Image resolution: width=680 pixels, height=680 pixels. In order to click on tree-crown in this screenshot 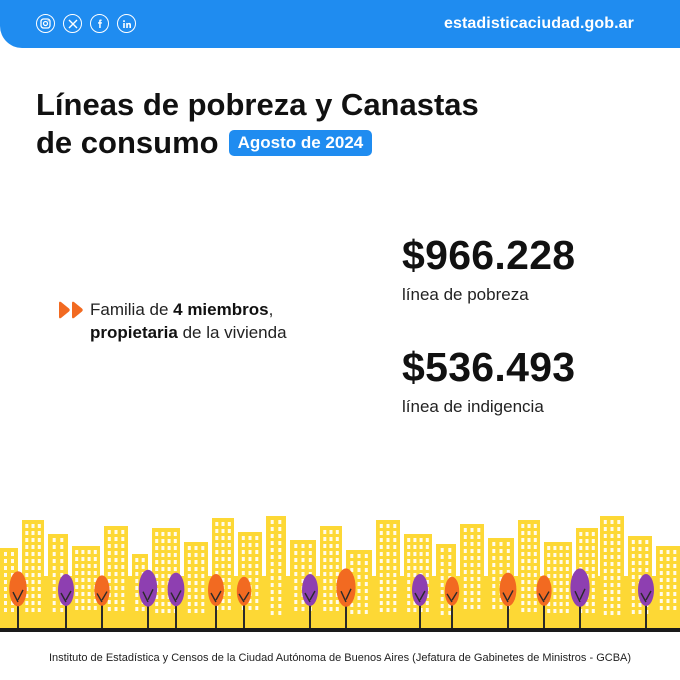, I will do `click(102, 590)`.